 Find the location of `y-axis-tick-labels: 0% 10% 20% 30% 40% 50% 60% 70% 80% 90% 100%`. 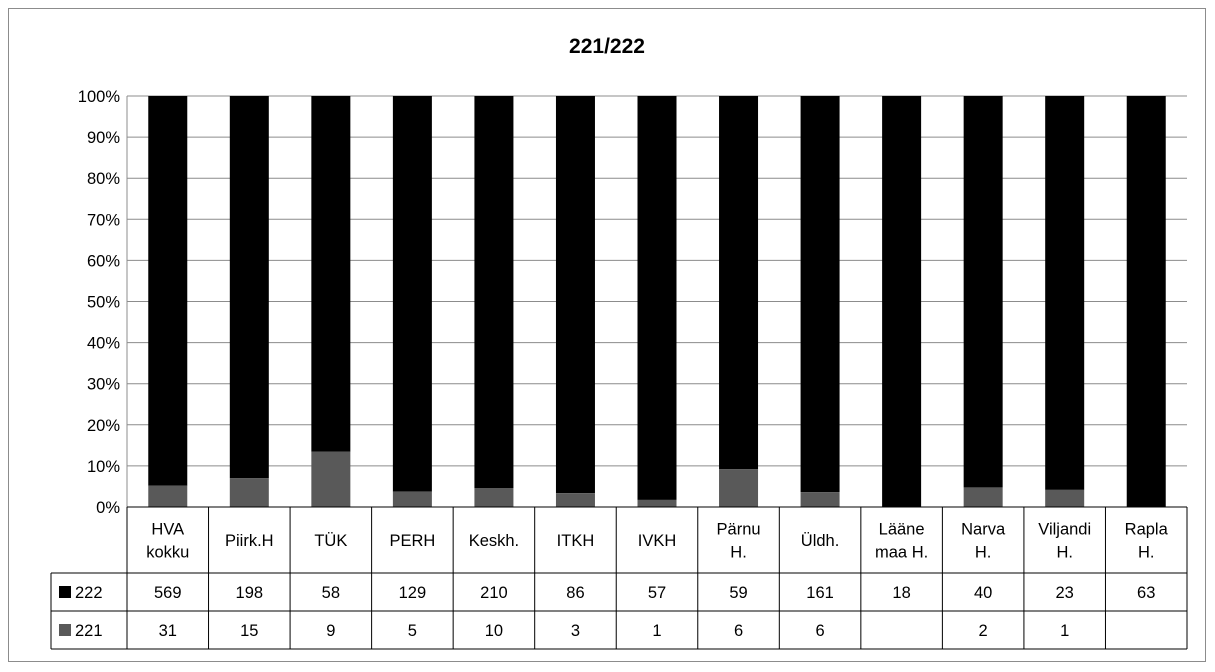

y-axis-tick-labels: 0% 10% 20% 30% 40% 50% 60% 70% 80% 90% 100% is located at coordinates (99, 302).